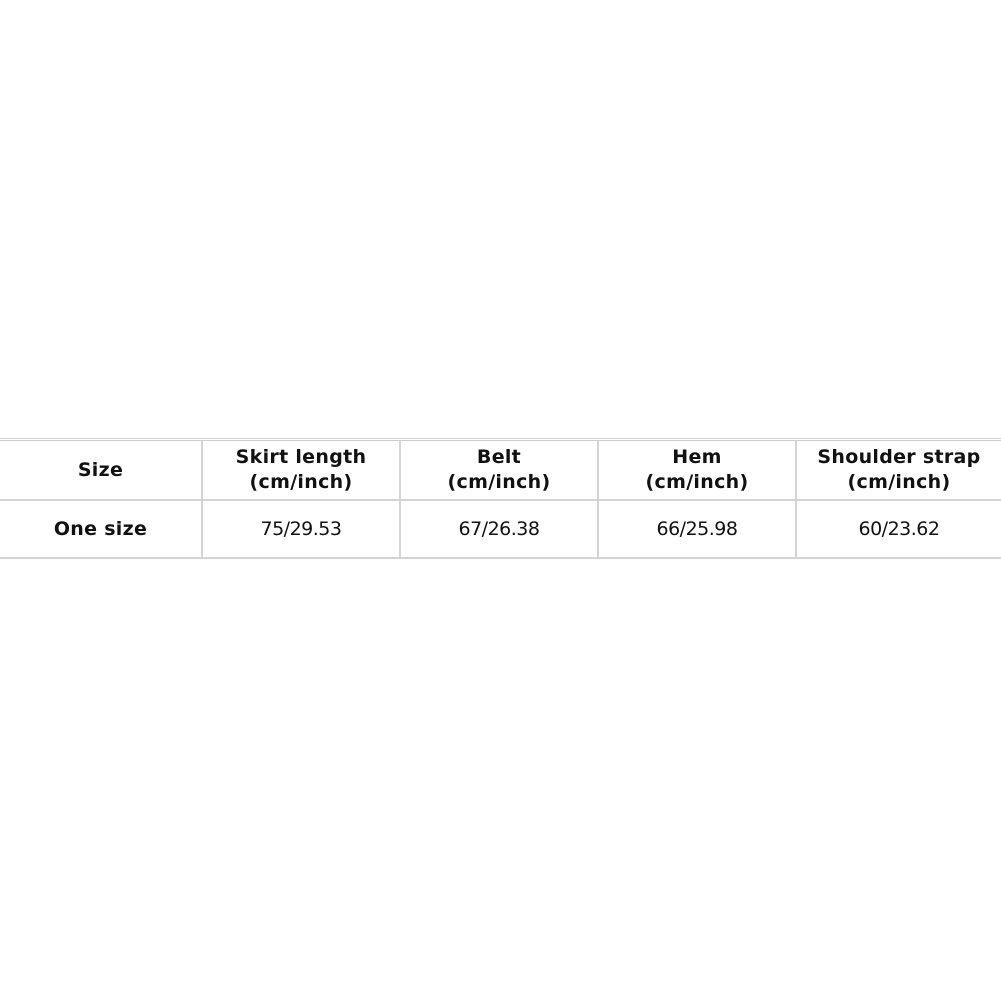 Image resolution: width=1001 pixels, height=1001 pixels. I want to click on header-belt: Belt (cm/inch), so click(499, 469).